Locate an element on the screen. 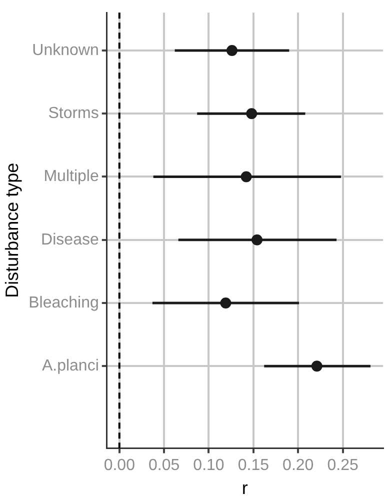 The width and height of the screenshot is (389, 500). y-tick-label: Unknown is located at coordinates (65, 50).